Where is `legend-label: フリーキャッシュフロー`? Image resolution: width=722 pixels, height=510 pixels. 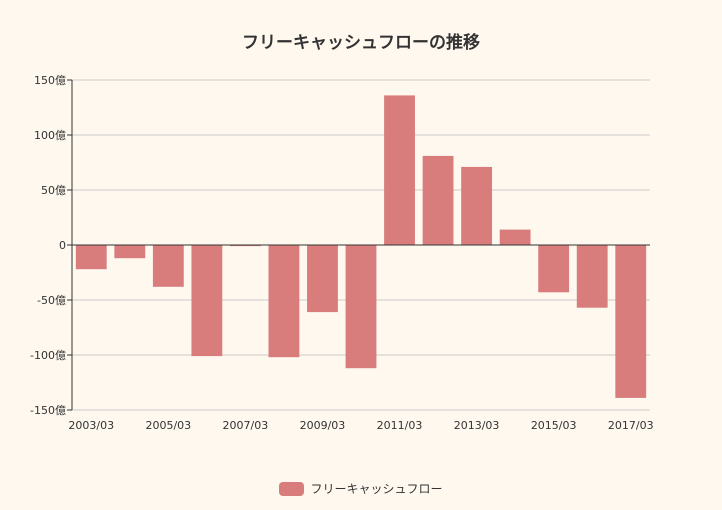
legend-label: フリーキャッシュフロー is located at coordinates (376, 489).